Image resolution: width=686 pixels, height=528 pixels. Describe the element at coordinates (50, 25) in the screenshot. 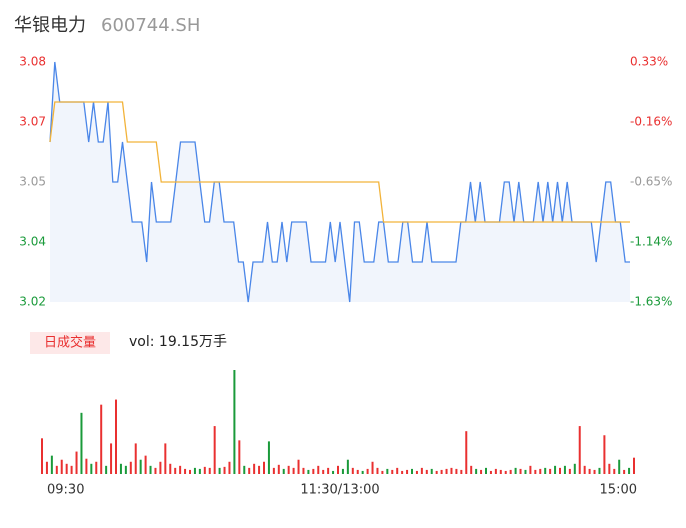

I see `chart-title: 华银电力` at that location.